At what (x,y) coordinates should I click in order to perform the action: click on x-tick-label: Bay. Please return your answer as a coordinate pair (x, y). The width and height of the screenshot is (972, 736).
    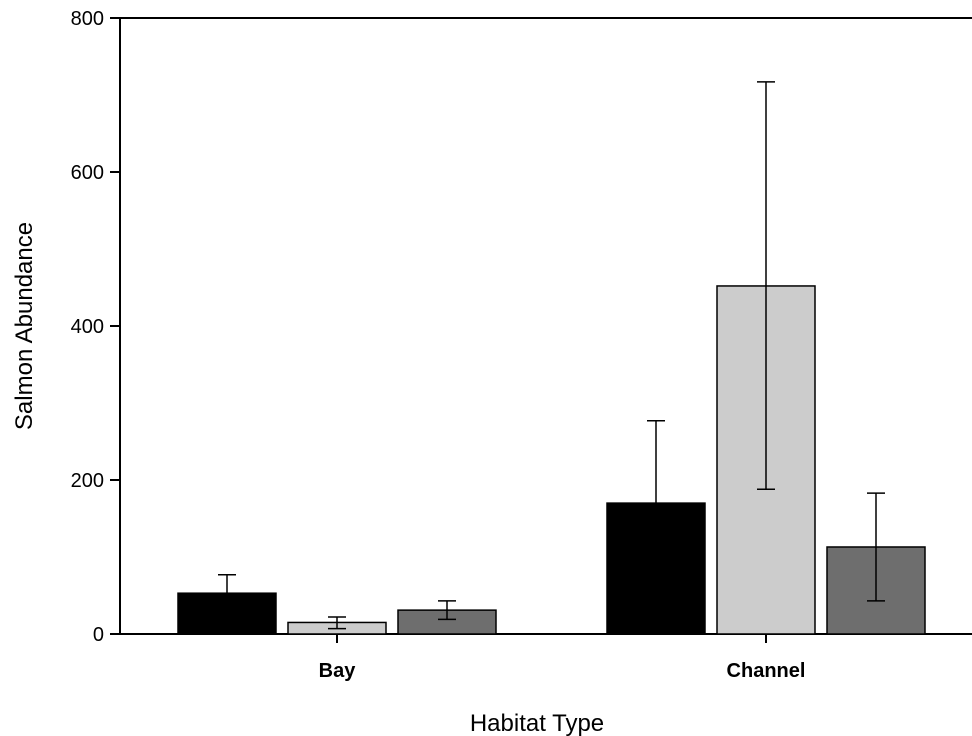
    Looking at the image, I should click on (338, 671).